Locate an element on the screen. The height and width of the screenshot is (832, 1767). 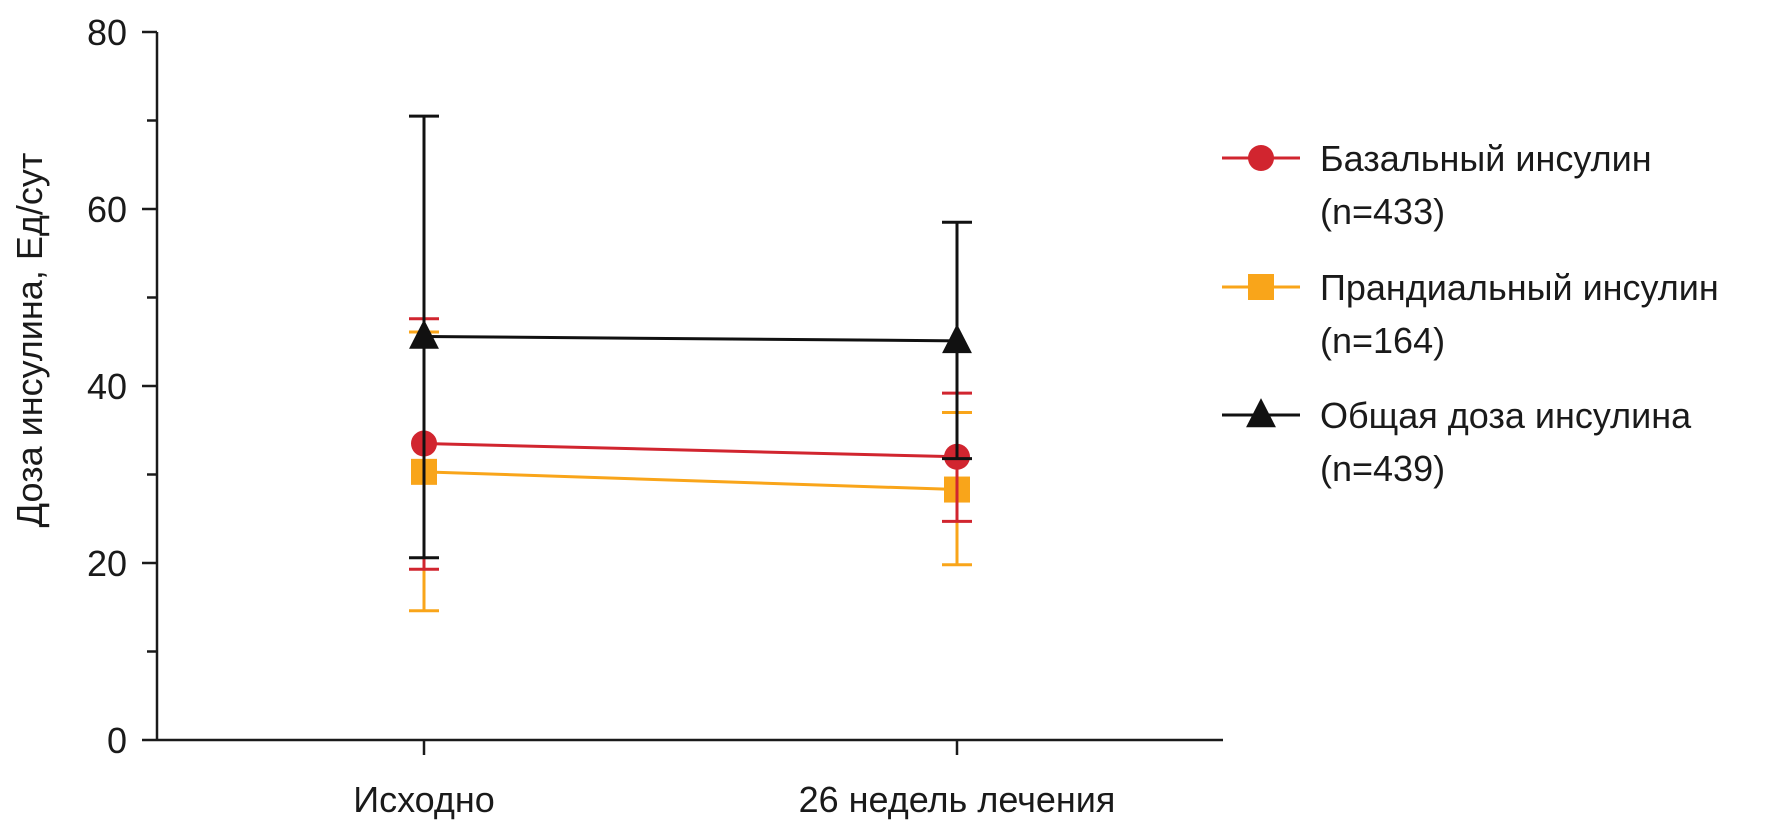
legend-label: Прандиальный инсулин is located at coordinates (1519, 287).